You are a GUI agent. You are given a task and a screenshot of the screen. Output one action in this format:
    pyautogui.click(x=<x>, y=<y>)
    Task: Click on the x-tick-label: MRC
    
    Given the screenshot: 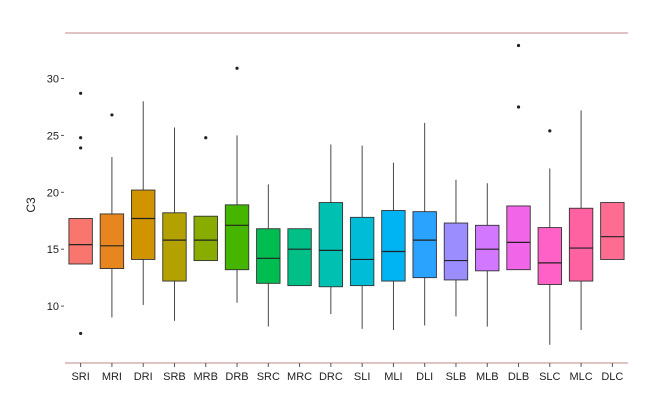 What is the action you would take?
    pyautogui.click(x=299, y=377)
    